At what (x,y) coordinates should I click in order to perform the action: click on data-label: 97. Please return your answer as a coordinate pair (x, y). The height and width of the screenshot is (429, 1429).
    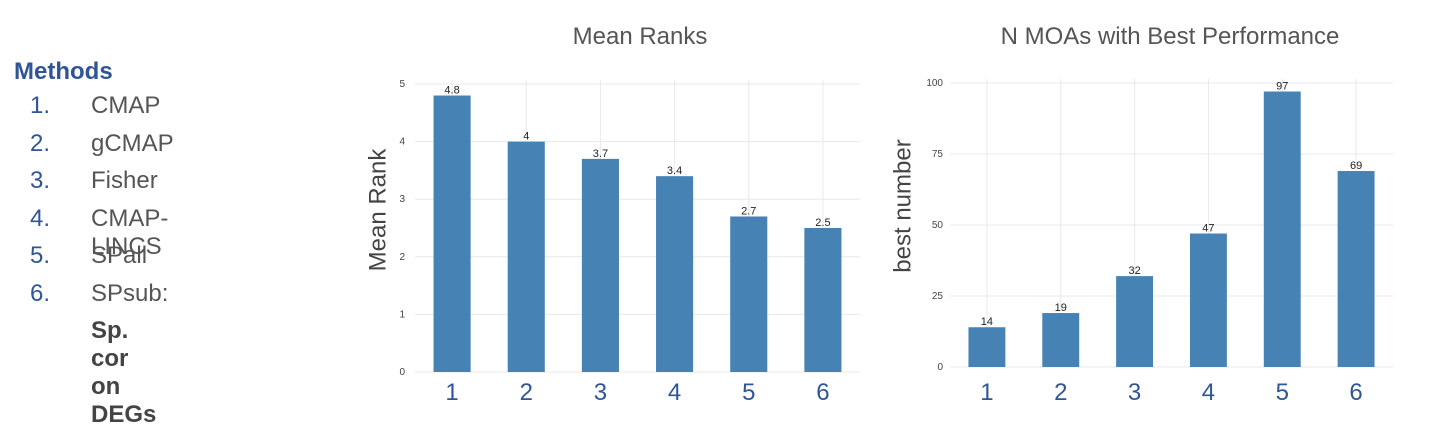
    Looking at the image, I should click on (1282, 87).